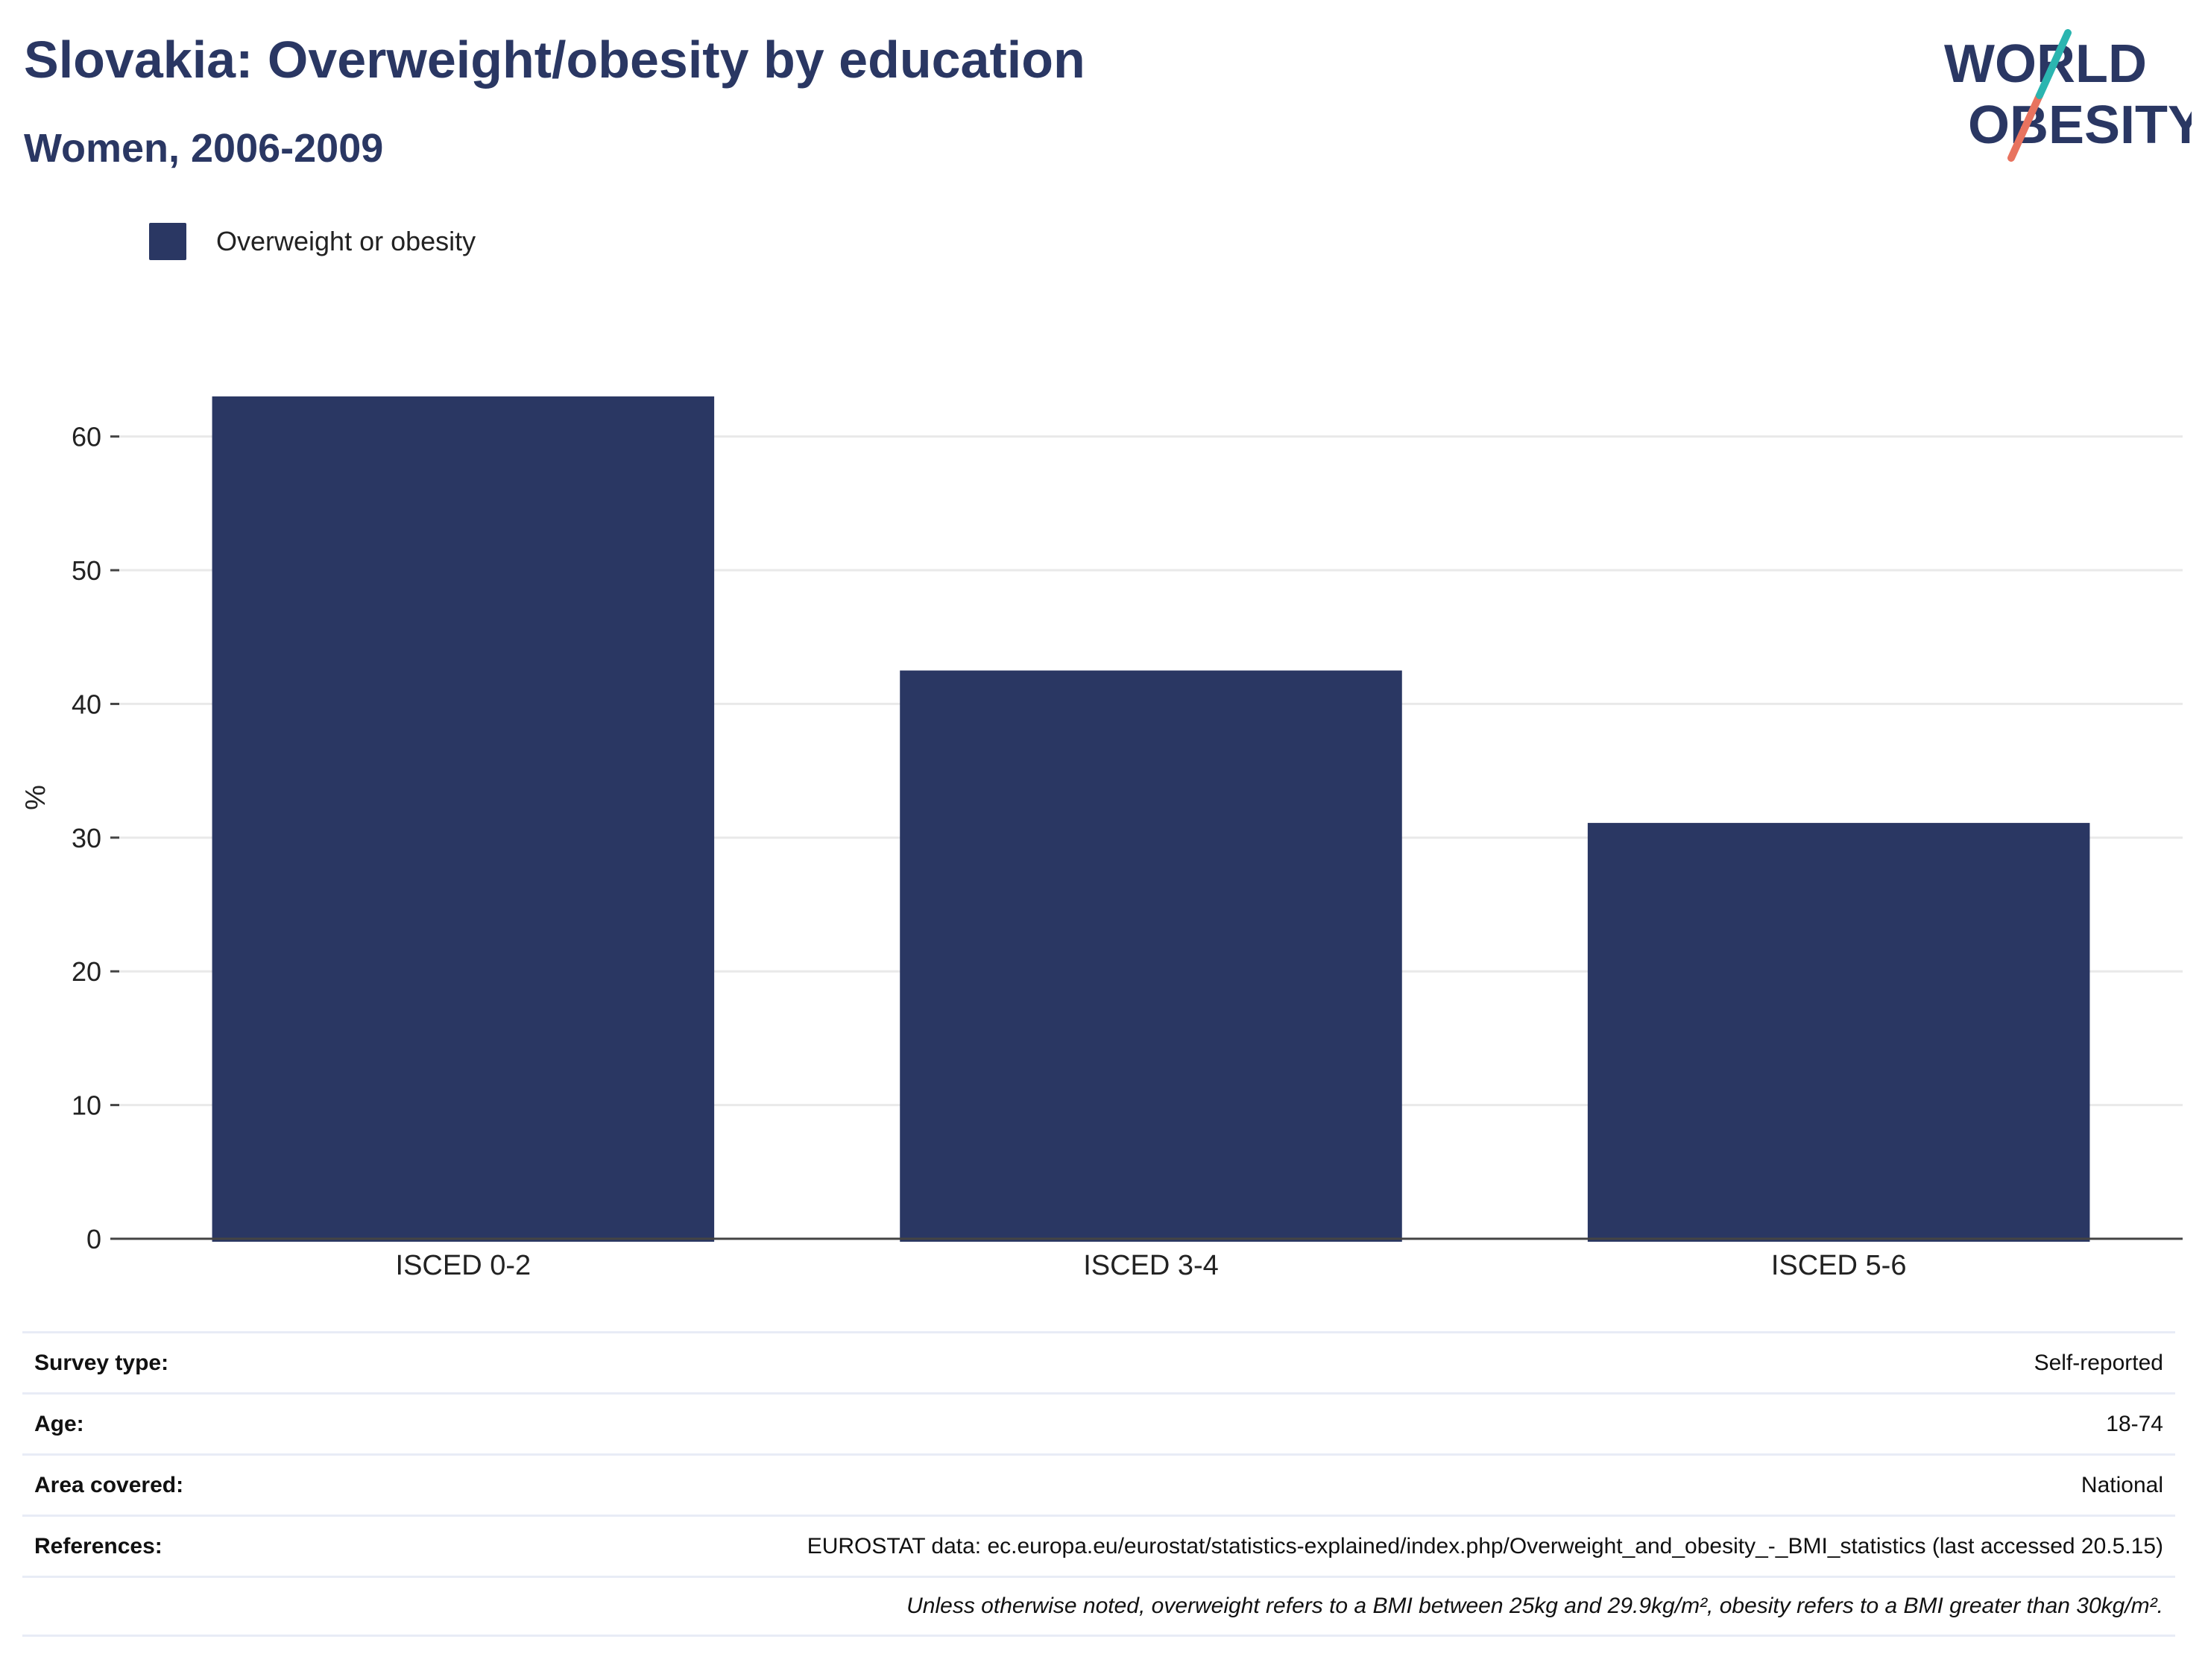 This screenshot has height=1680, width=2205. Describe the element at coordinates (2080, 125) in the screenshot. I see `svg-text: OBESITY` at that location.